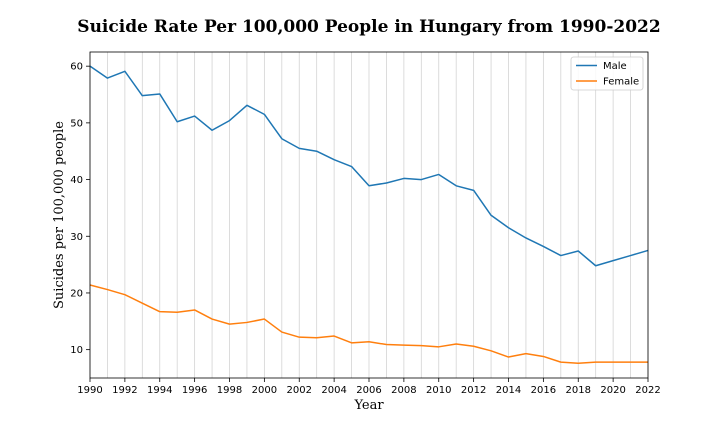 The image size is (720, 432). Describe the element at coordinates (299, 390) in the screenshot. I see `x-tick-label-2002: 2002` at that location.